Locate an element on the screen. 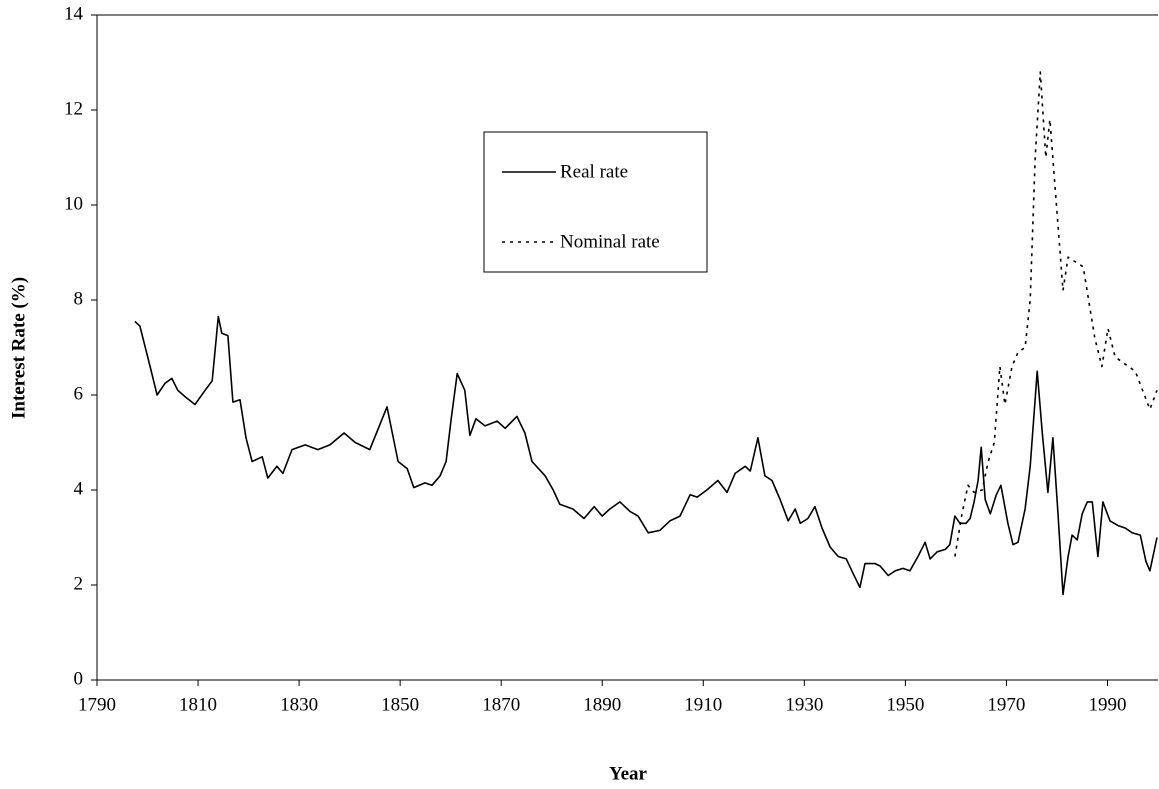 The image size is (1159, 789). legend-label: Real rate is located at coordinates (594, 171).